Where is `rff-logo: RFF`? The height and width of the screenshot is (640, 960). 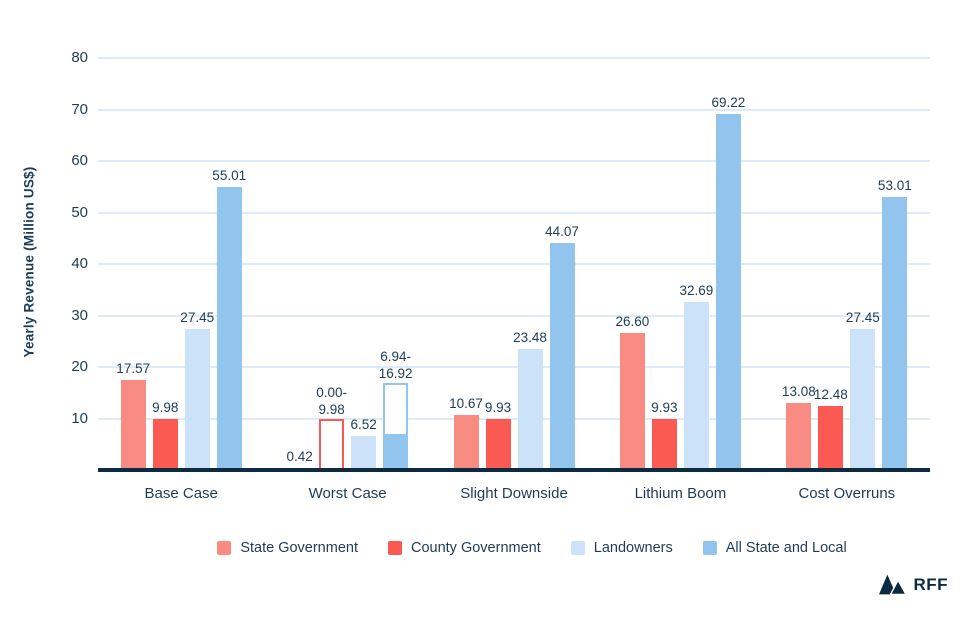
rff-logo: RFF is located at coordinates (913, 584).